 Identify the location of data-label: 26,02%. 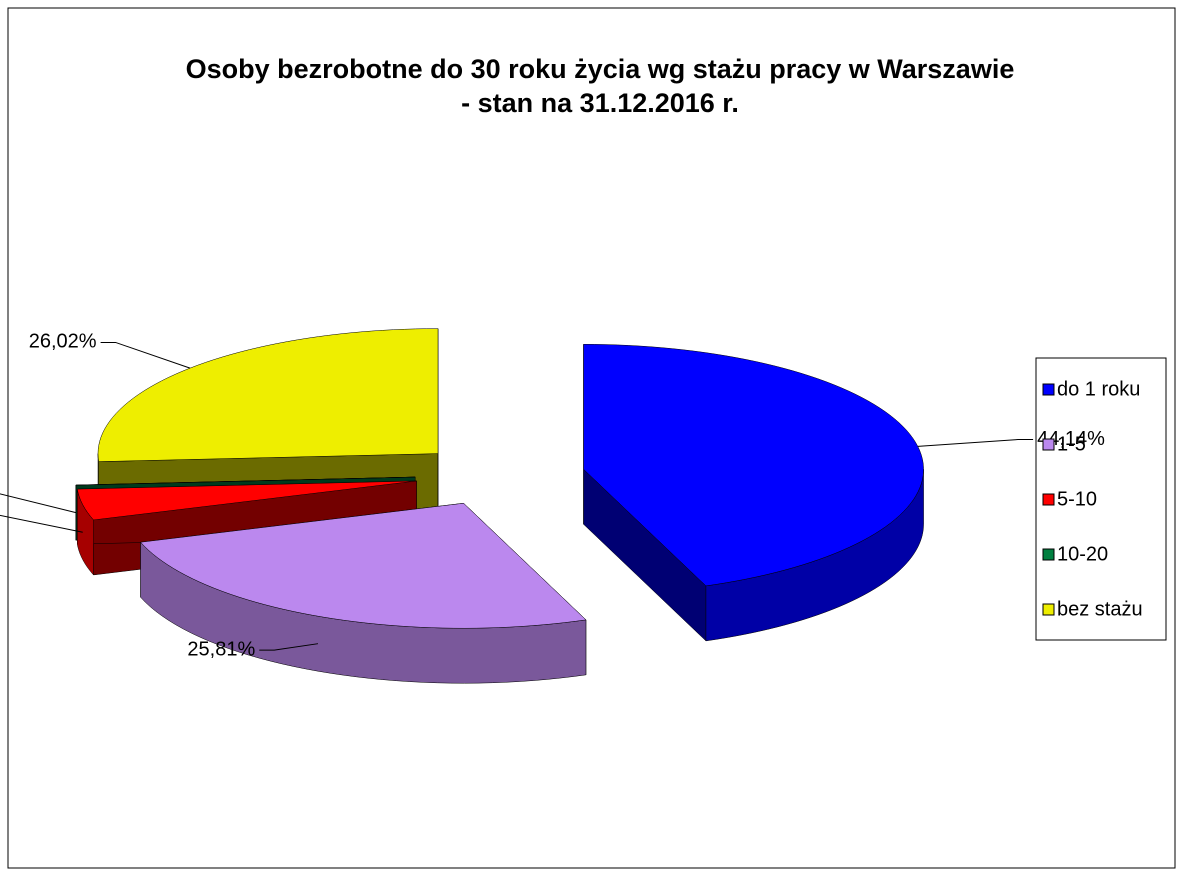
(63, 342).